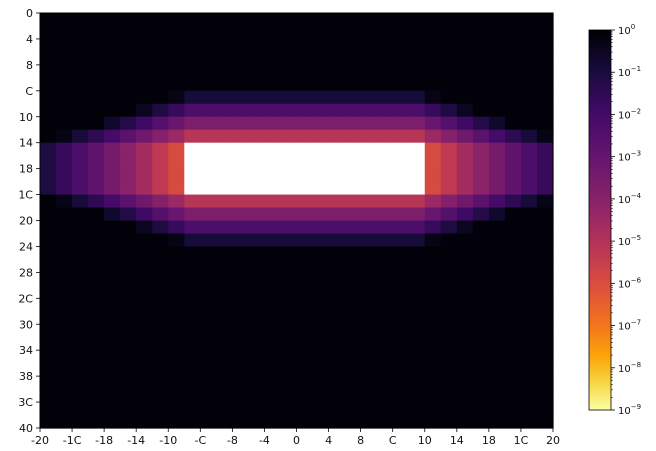  Describe the element at coordinates (26, 350) in the screenshot. I see `y-tick-label: 34` at that location.